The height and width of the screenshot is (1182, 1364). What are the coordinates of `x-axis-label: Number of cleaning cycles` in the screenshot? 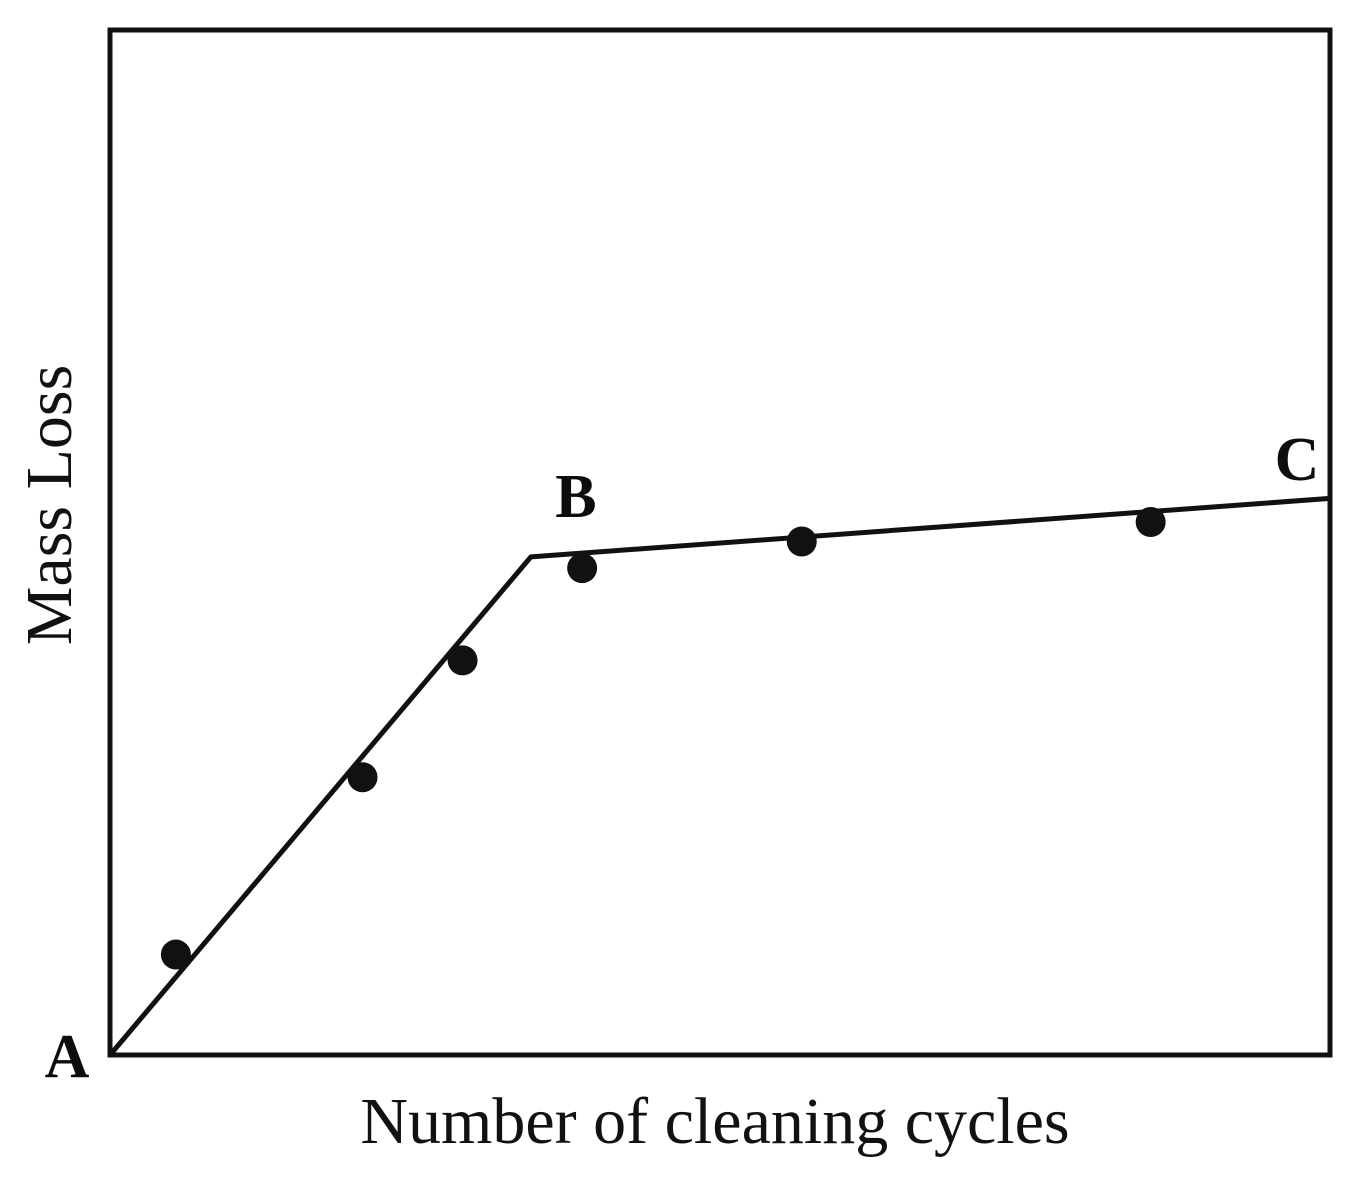 It's located at (715, 1121).